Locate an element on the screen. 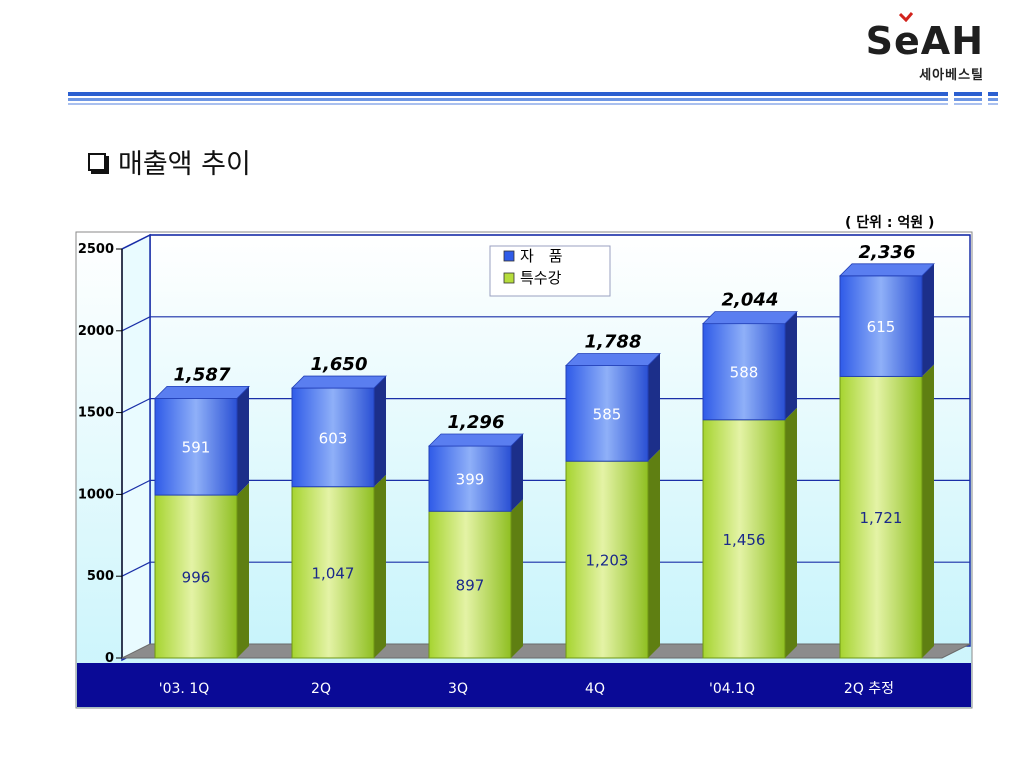 Image resolution: width=1024 pixels, height=768 pixels. category-label: 2Q 추정 is located at coordinates (869, 689).